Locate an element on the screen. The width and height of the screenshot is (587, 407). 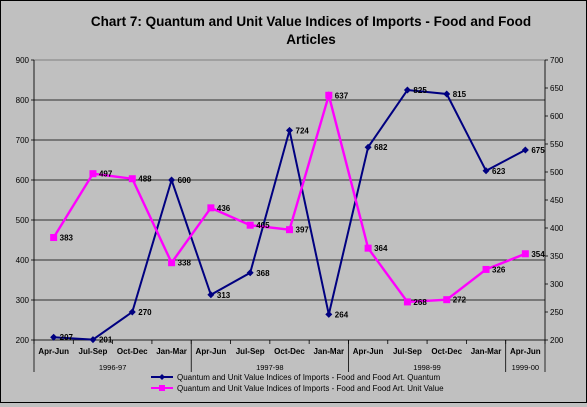
right-tick-label: 650 is located at coordinates (557, 88).